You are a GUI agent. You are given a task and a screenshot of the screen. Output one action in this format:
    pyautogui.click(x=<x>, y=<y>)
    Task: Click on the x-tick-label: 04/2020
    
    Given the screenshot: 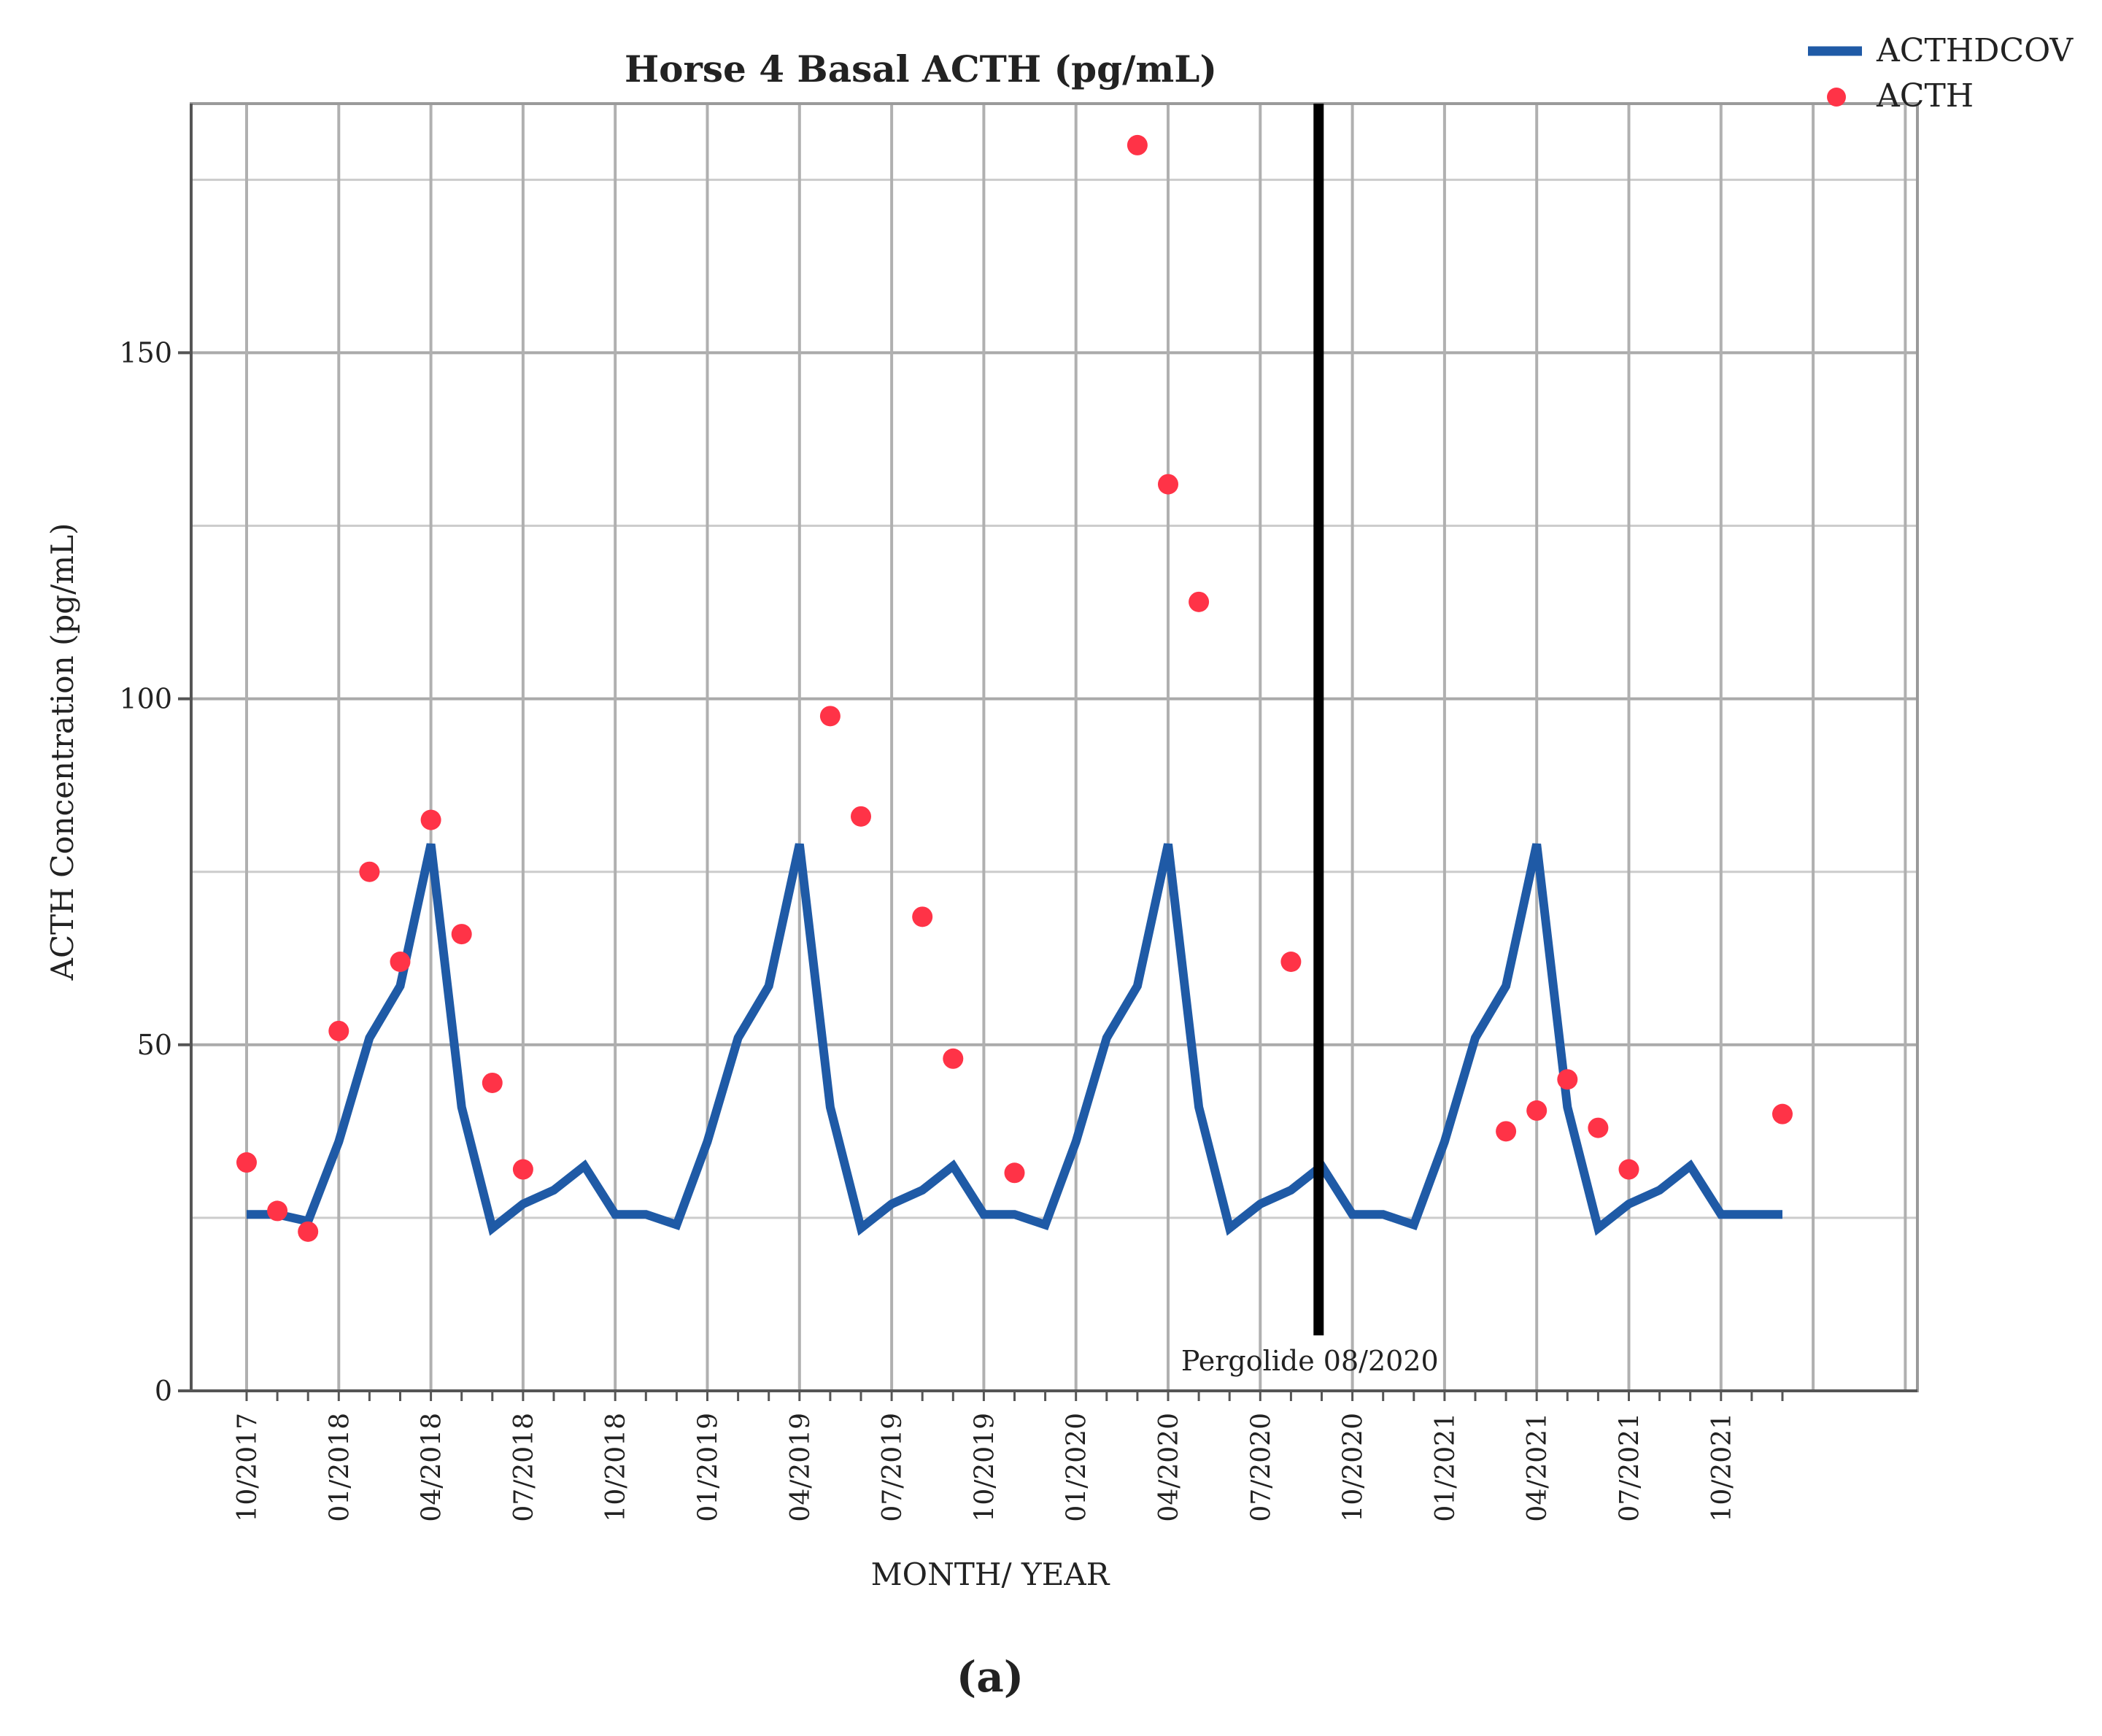 What is the action you would take?
    pyautogui.click(x=1169, y=1467)
    